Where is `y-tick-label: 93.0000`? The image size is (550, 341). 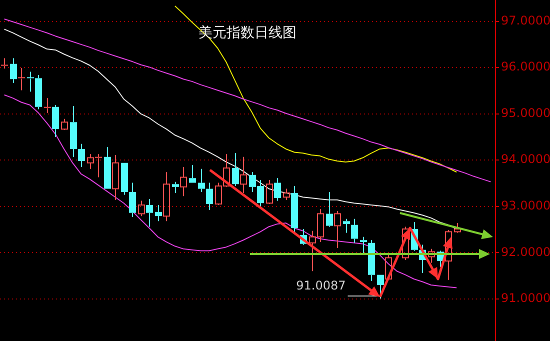
y-tick-label: 93.0000 is located at coordinates (525, 205).